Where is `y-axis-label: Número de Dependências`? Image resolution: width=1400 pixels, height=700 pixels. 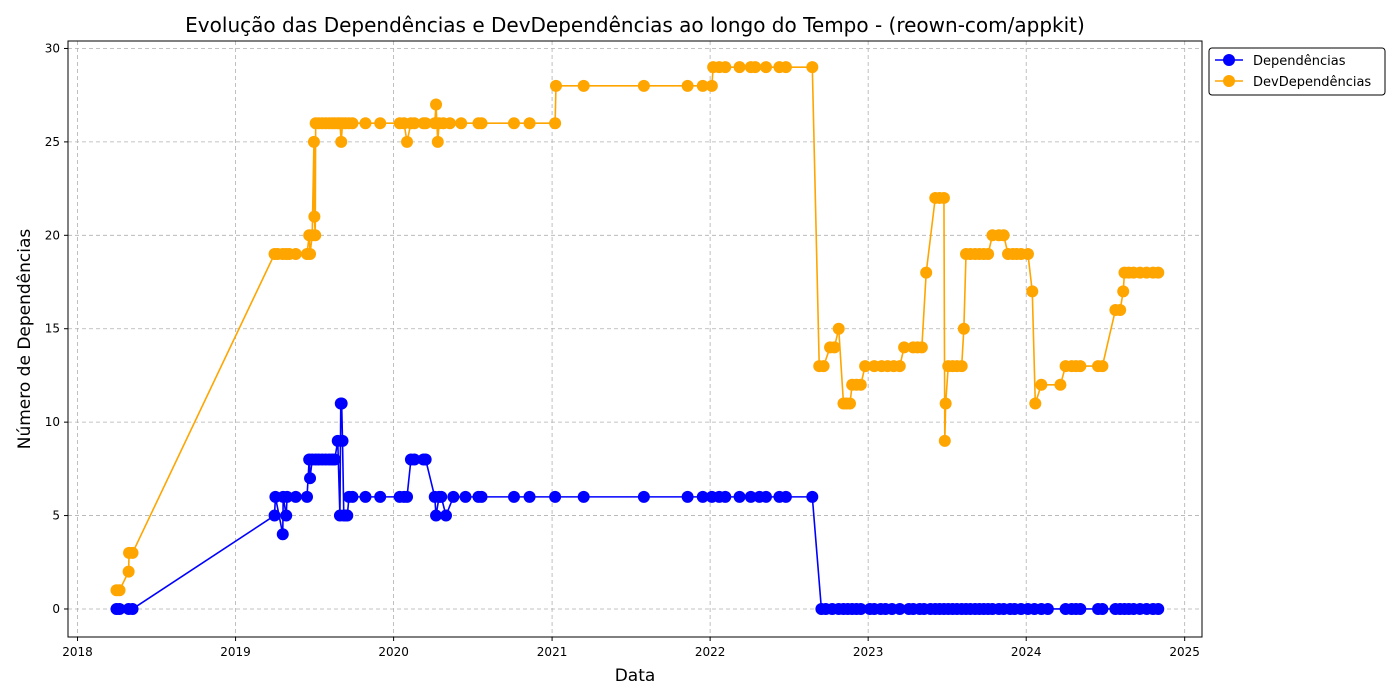 y-axis-label: Número de Dependências is located at coordinates (25, 339).